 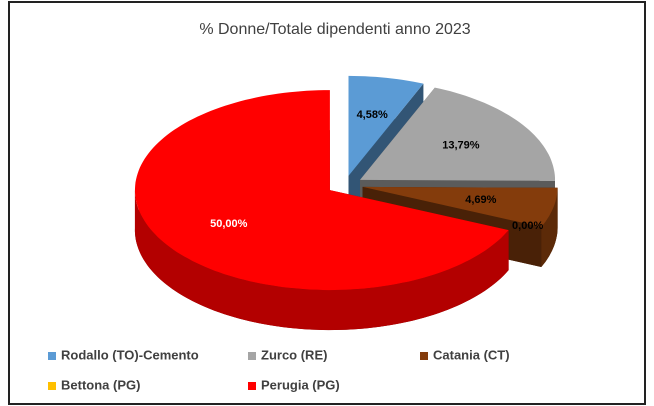 I want to click on legend-label: Catania (CT), so click(x=471, y=354).